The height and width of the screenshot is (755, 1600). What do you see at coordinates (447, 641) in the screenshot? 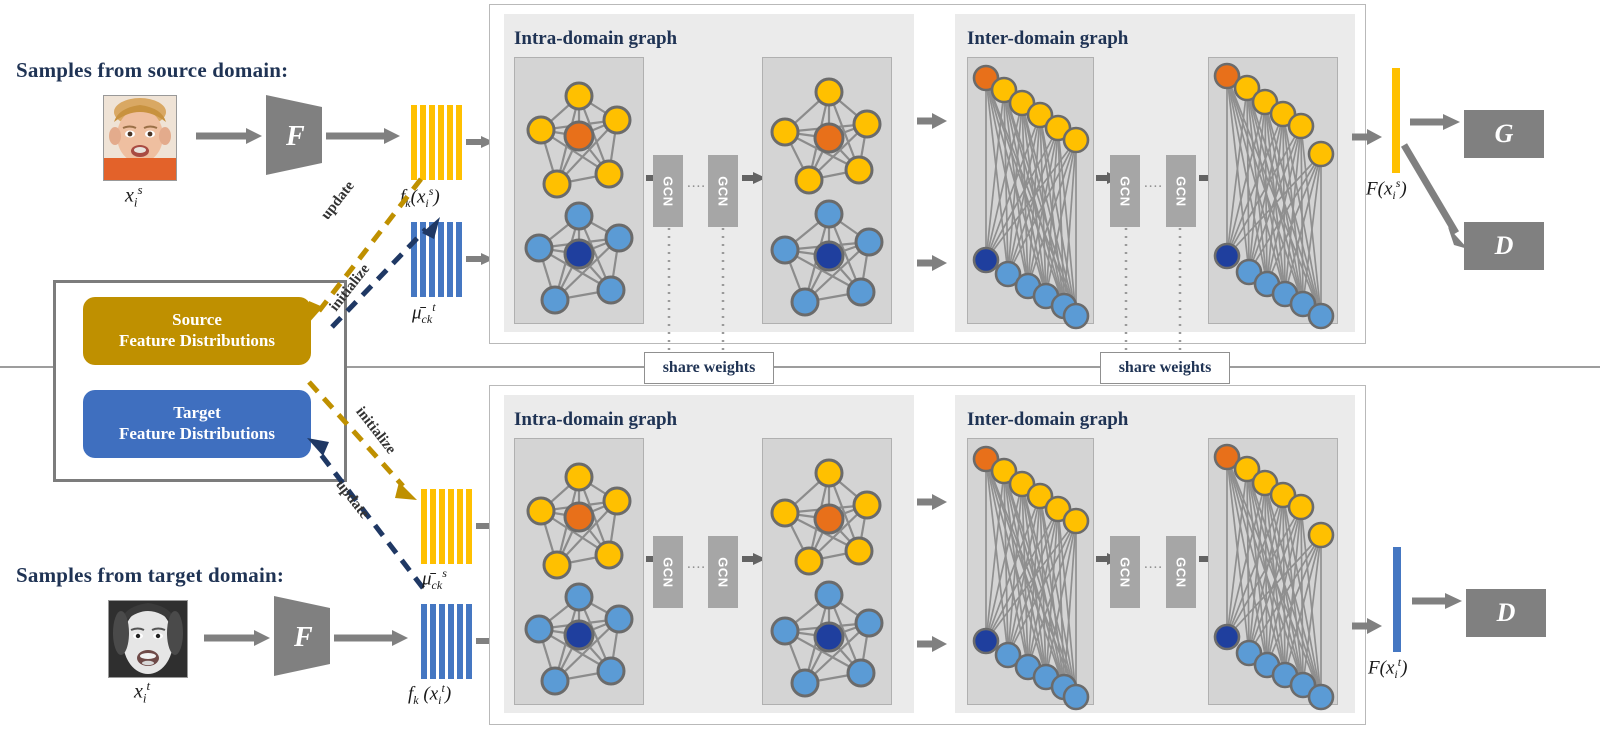
I see `target-feature-vector` at bounding box center [447, 641].